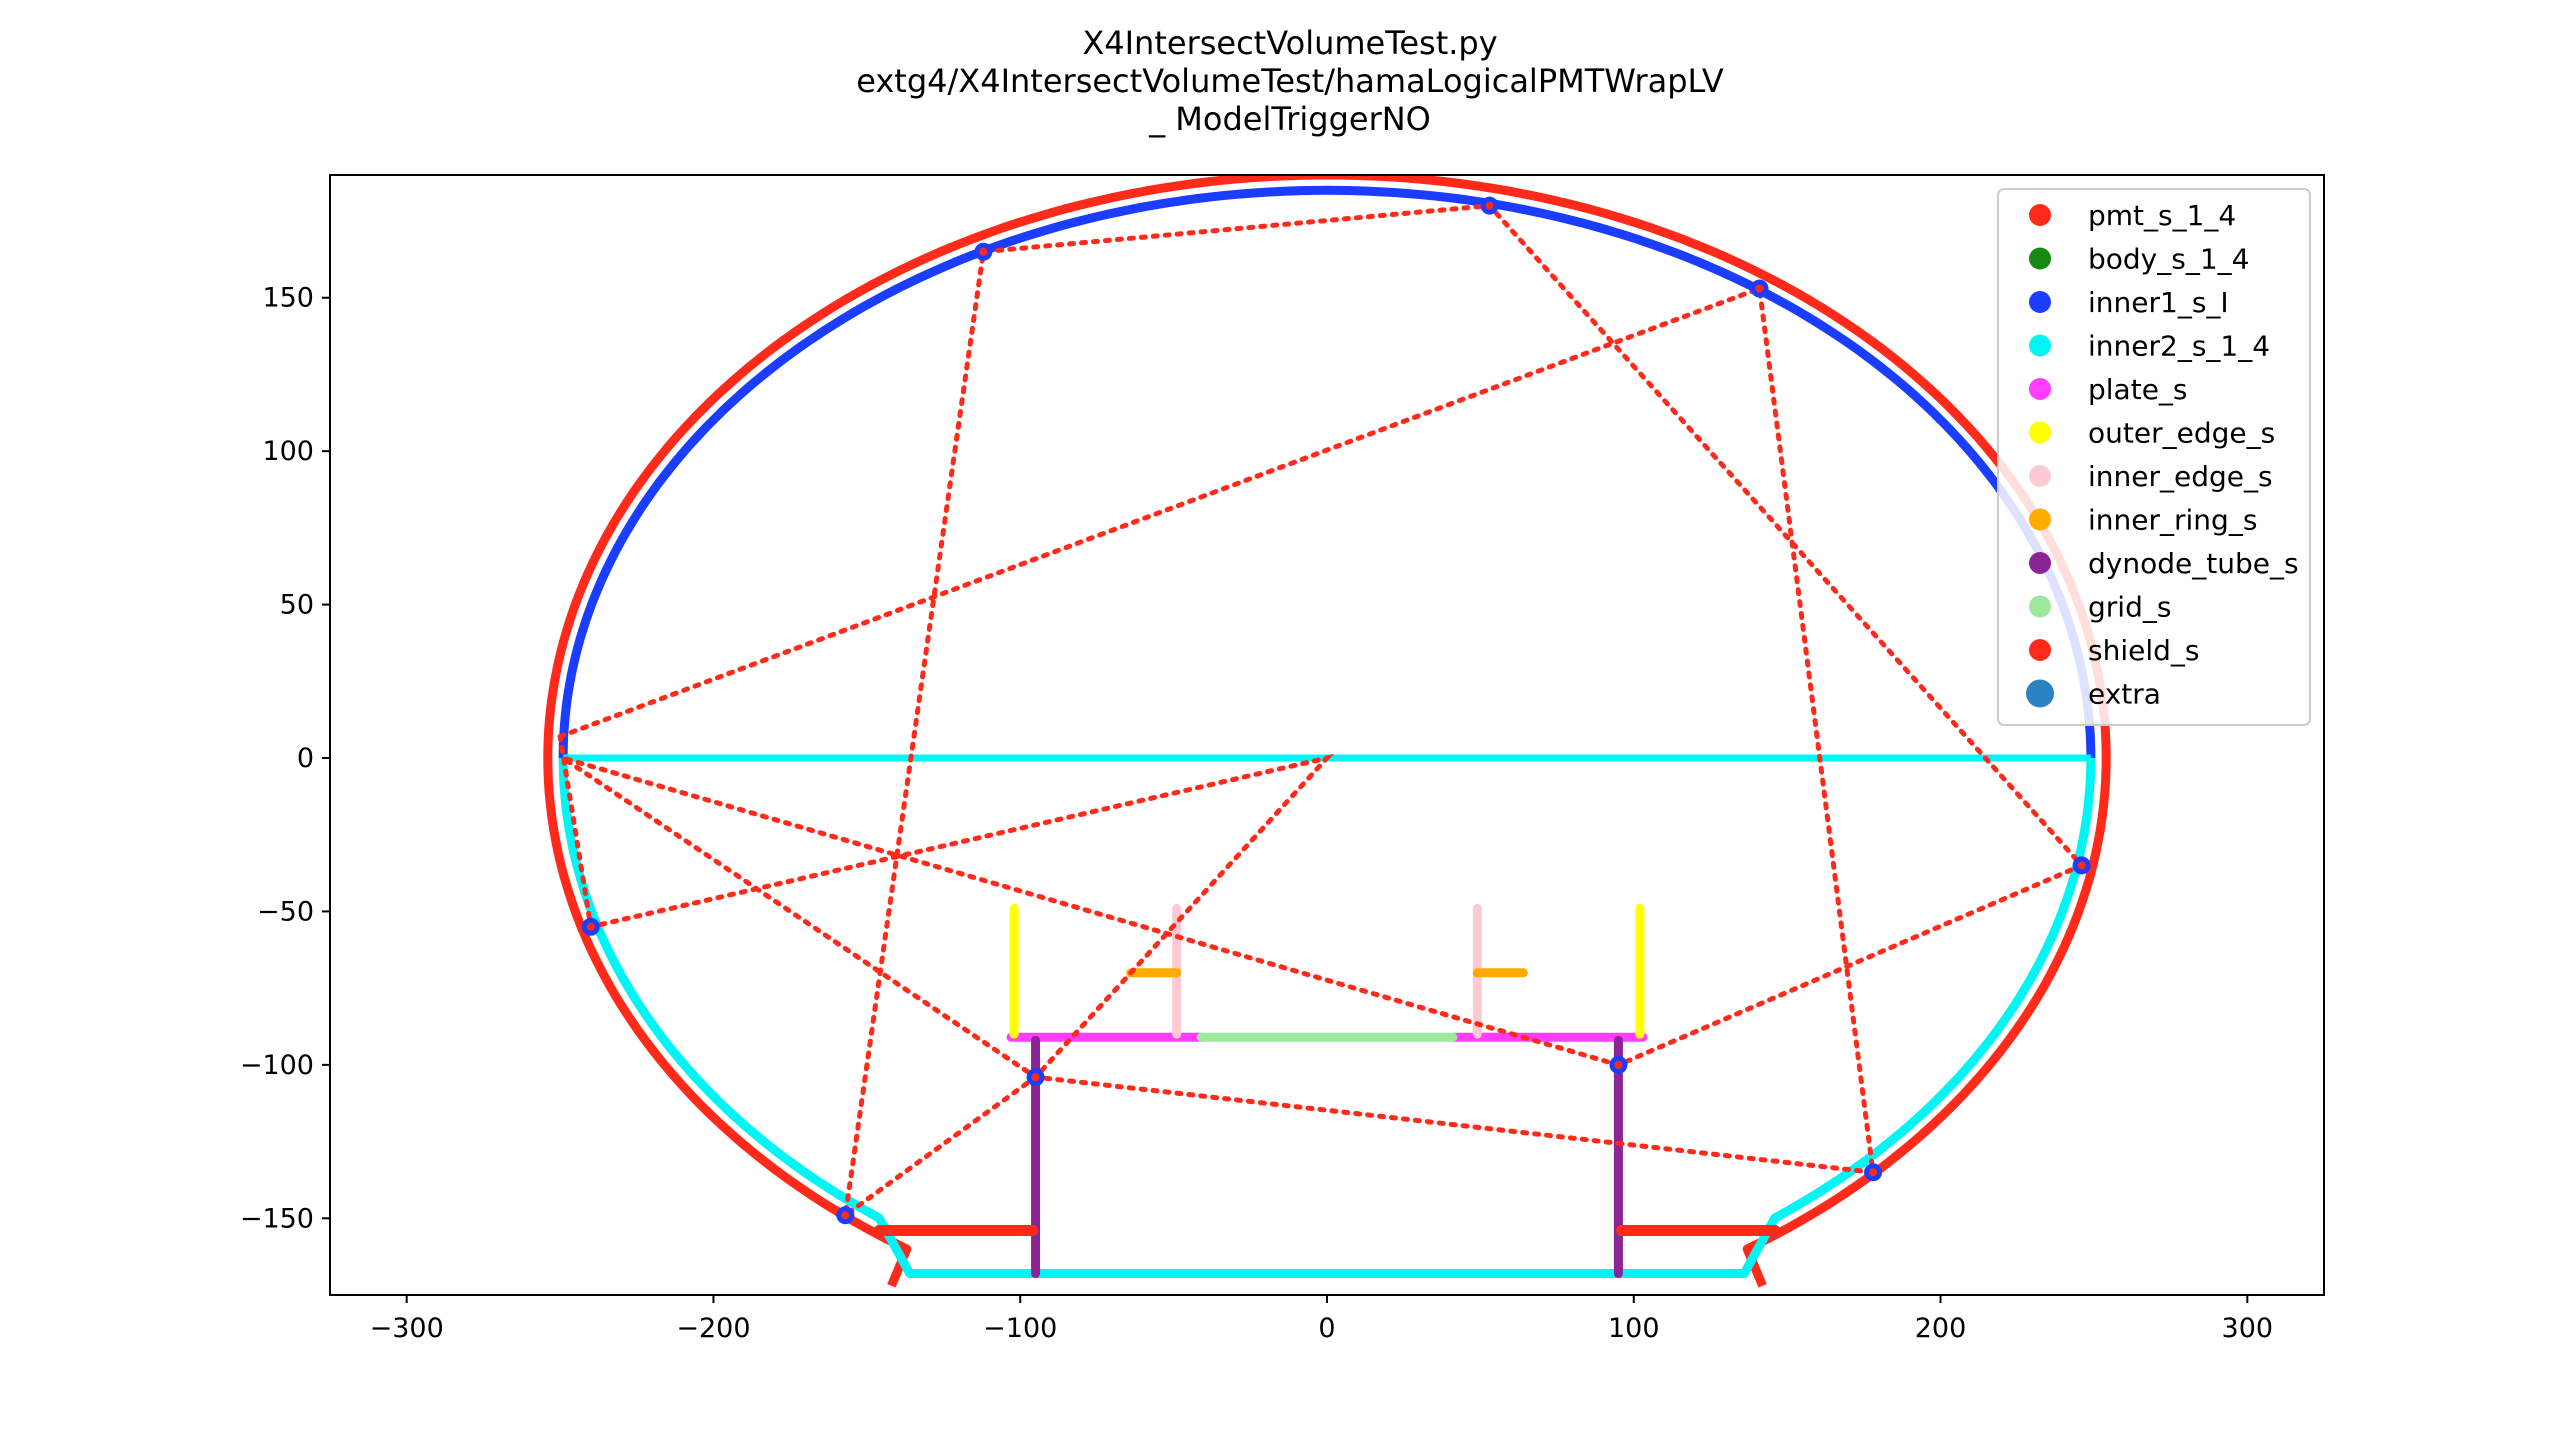 The height and width of the screenshot is (1442, 2560). I want to click on x-tick-label-2: −100, so click(1020, 1328).